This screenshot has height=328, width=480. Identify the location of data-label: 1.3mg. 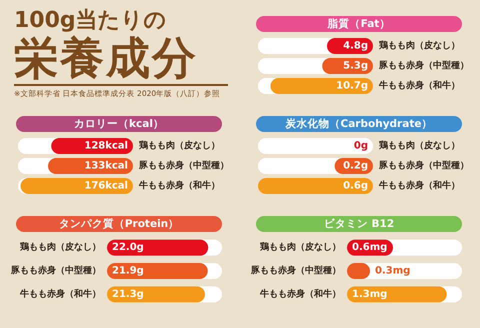
(370, 294).